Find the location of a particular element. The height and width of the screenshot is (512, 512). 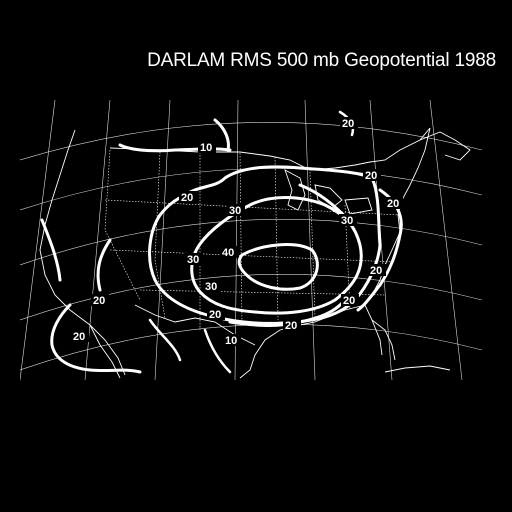

maritimes is located at coordinates (445, 146).